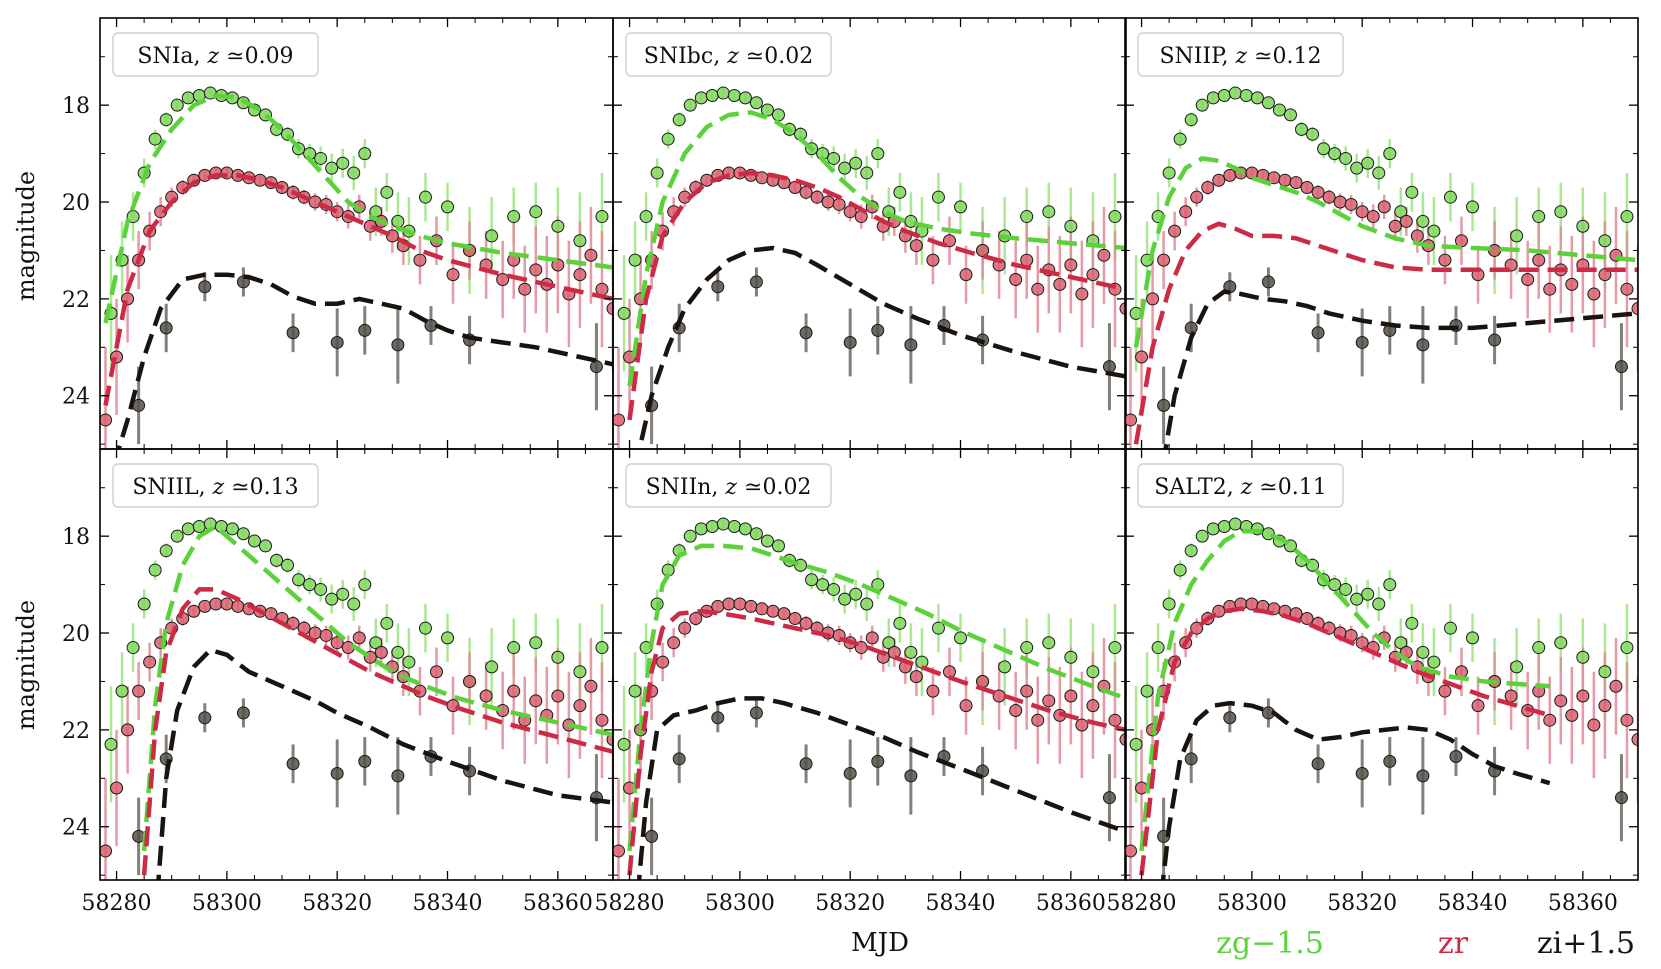 Image resolution: width=1661 pixels, height=969 pixels. Describe the element at coordinates (76, 634) in the screenshot. I see `y-tick-label: 20` at that location.